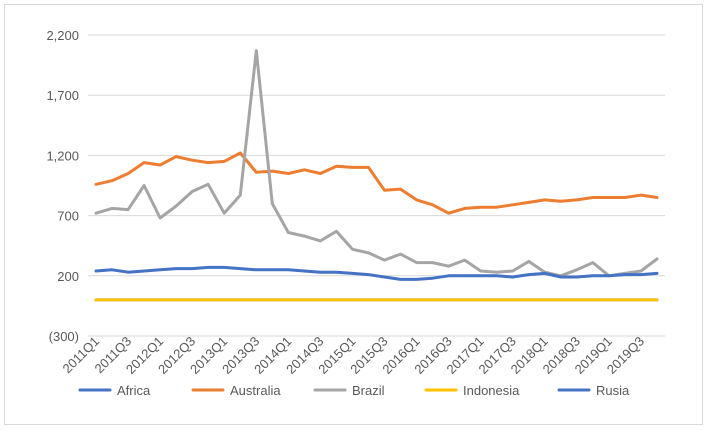 The image size is (709, 431). I want to click on legend: Africa Australia Brazil Indonesia Rusia, so click(354, 390).